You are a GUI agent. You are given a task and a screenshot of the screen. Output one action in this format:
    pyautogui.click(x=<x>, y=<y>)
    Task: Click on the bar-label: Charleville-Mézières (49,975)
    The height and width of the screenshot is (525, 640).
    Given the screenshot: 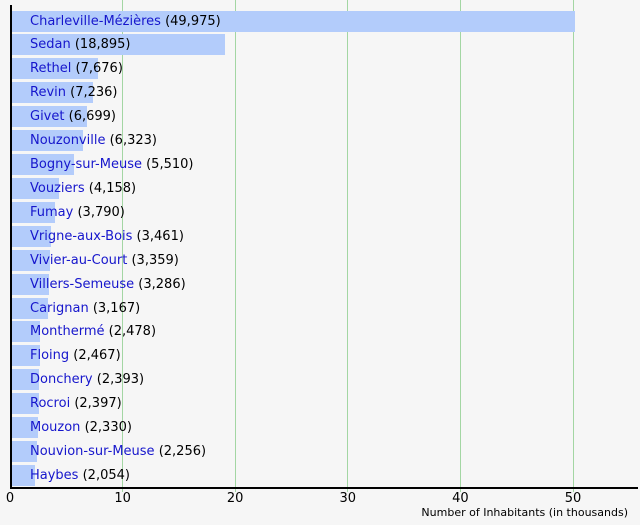 What is the action you would take?
    pyautogui.click(x=125, y=21)
    